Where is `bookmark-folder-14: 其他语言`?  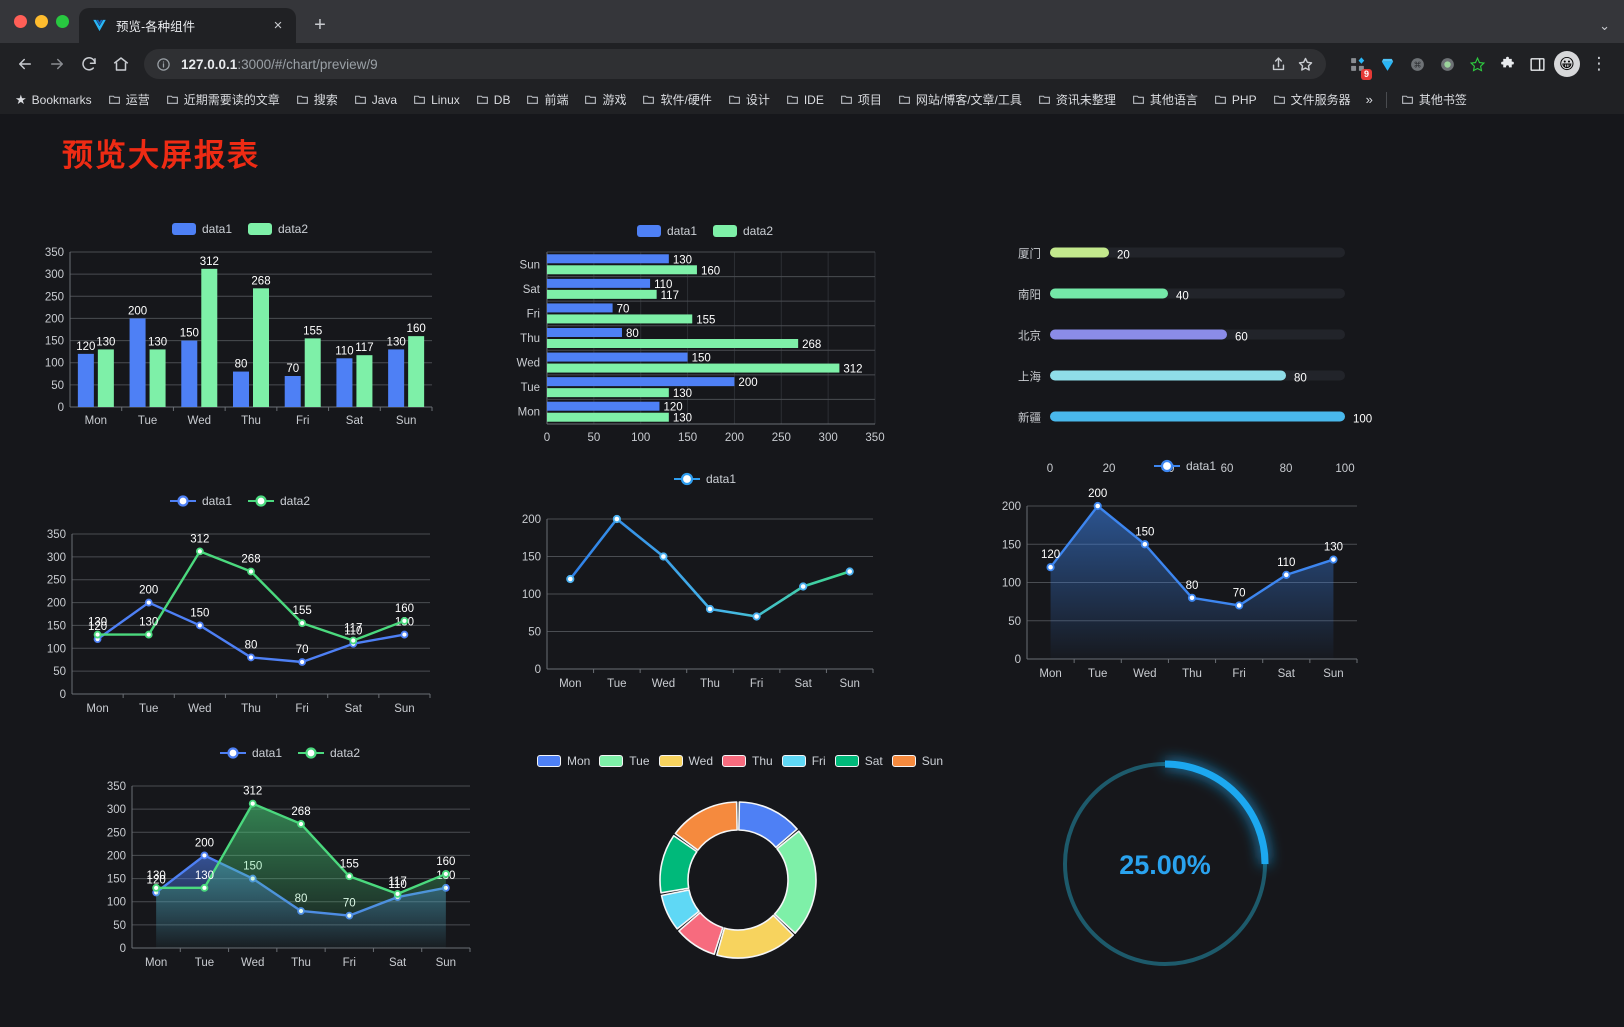 bookmark-folder-14: 其他语言 is located at coordinates (1165, 99).